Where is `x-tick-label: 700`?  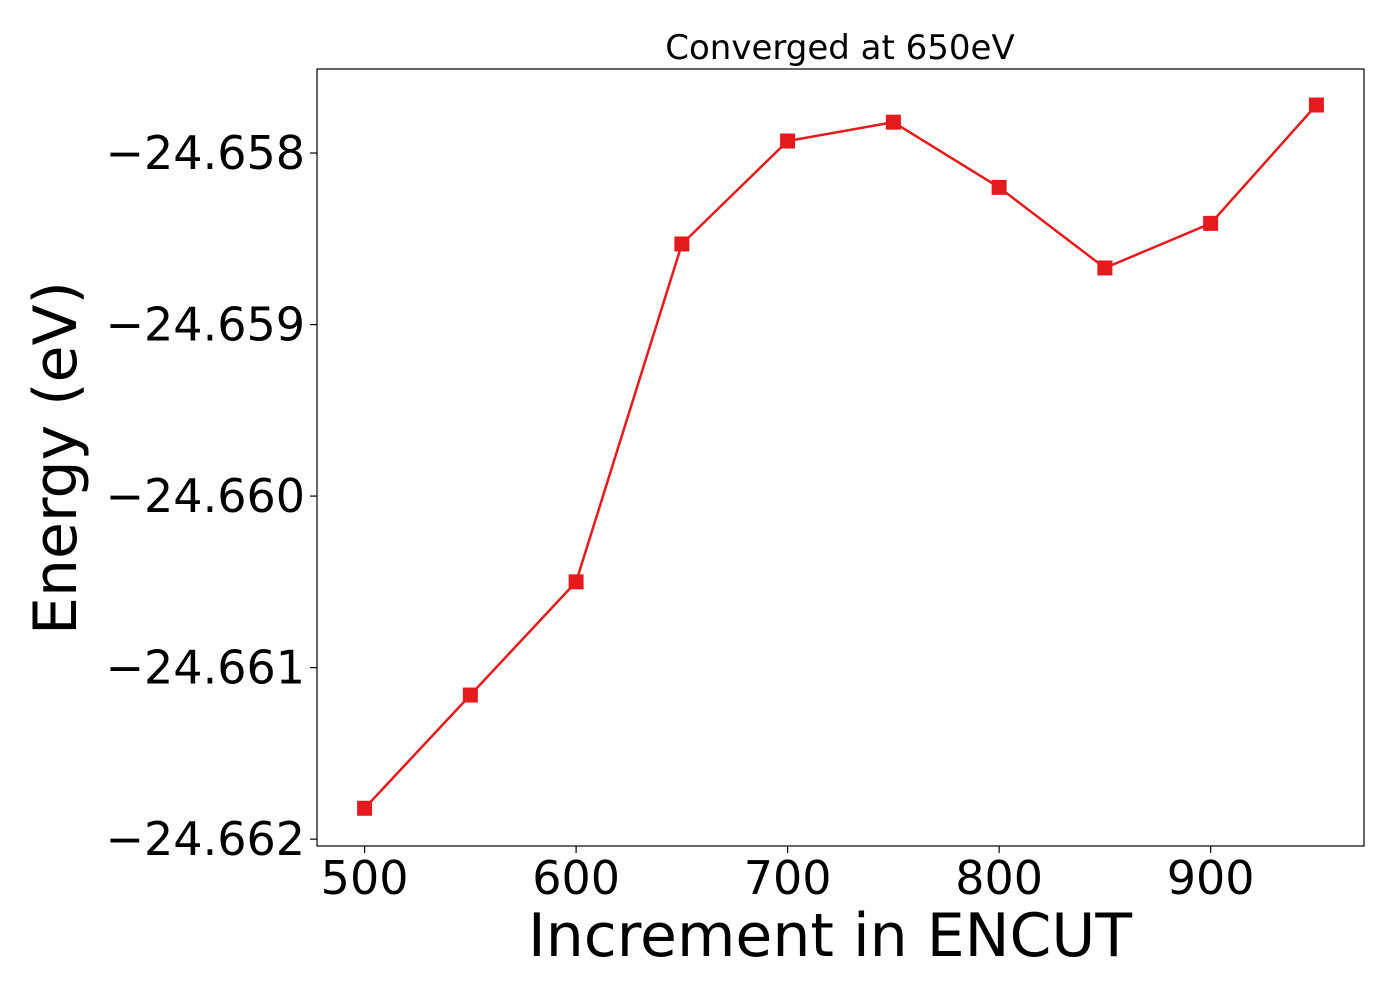
x-tick-label: 700 is located at coordinates (788, 878).